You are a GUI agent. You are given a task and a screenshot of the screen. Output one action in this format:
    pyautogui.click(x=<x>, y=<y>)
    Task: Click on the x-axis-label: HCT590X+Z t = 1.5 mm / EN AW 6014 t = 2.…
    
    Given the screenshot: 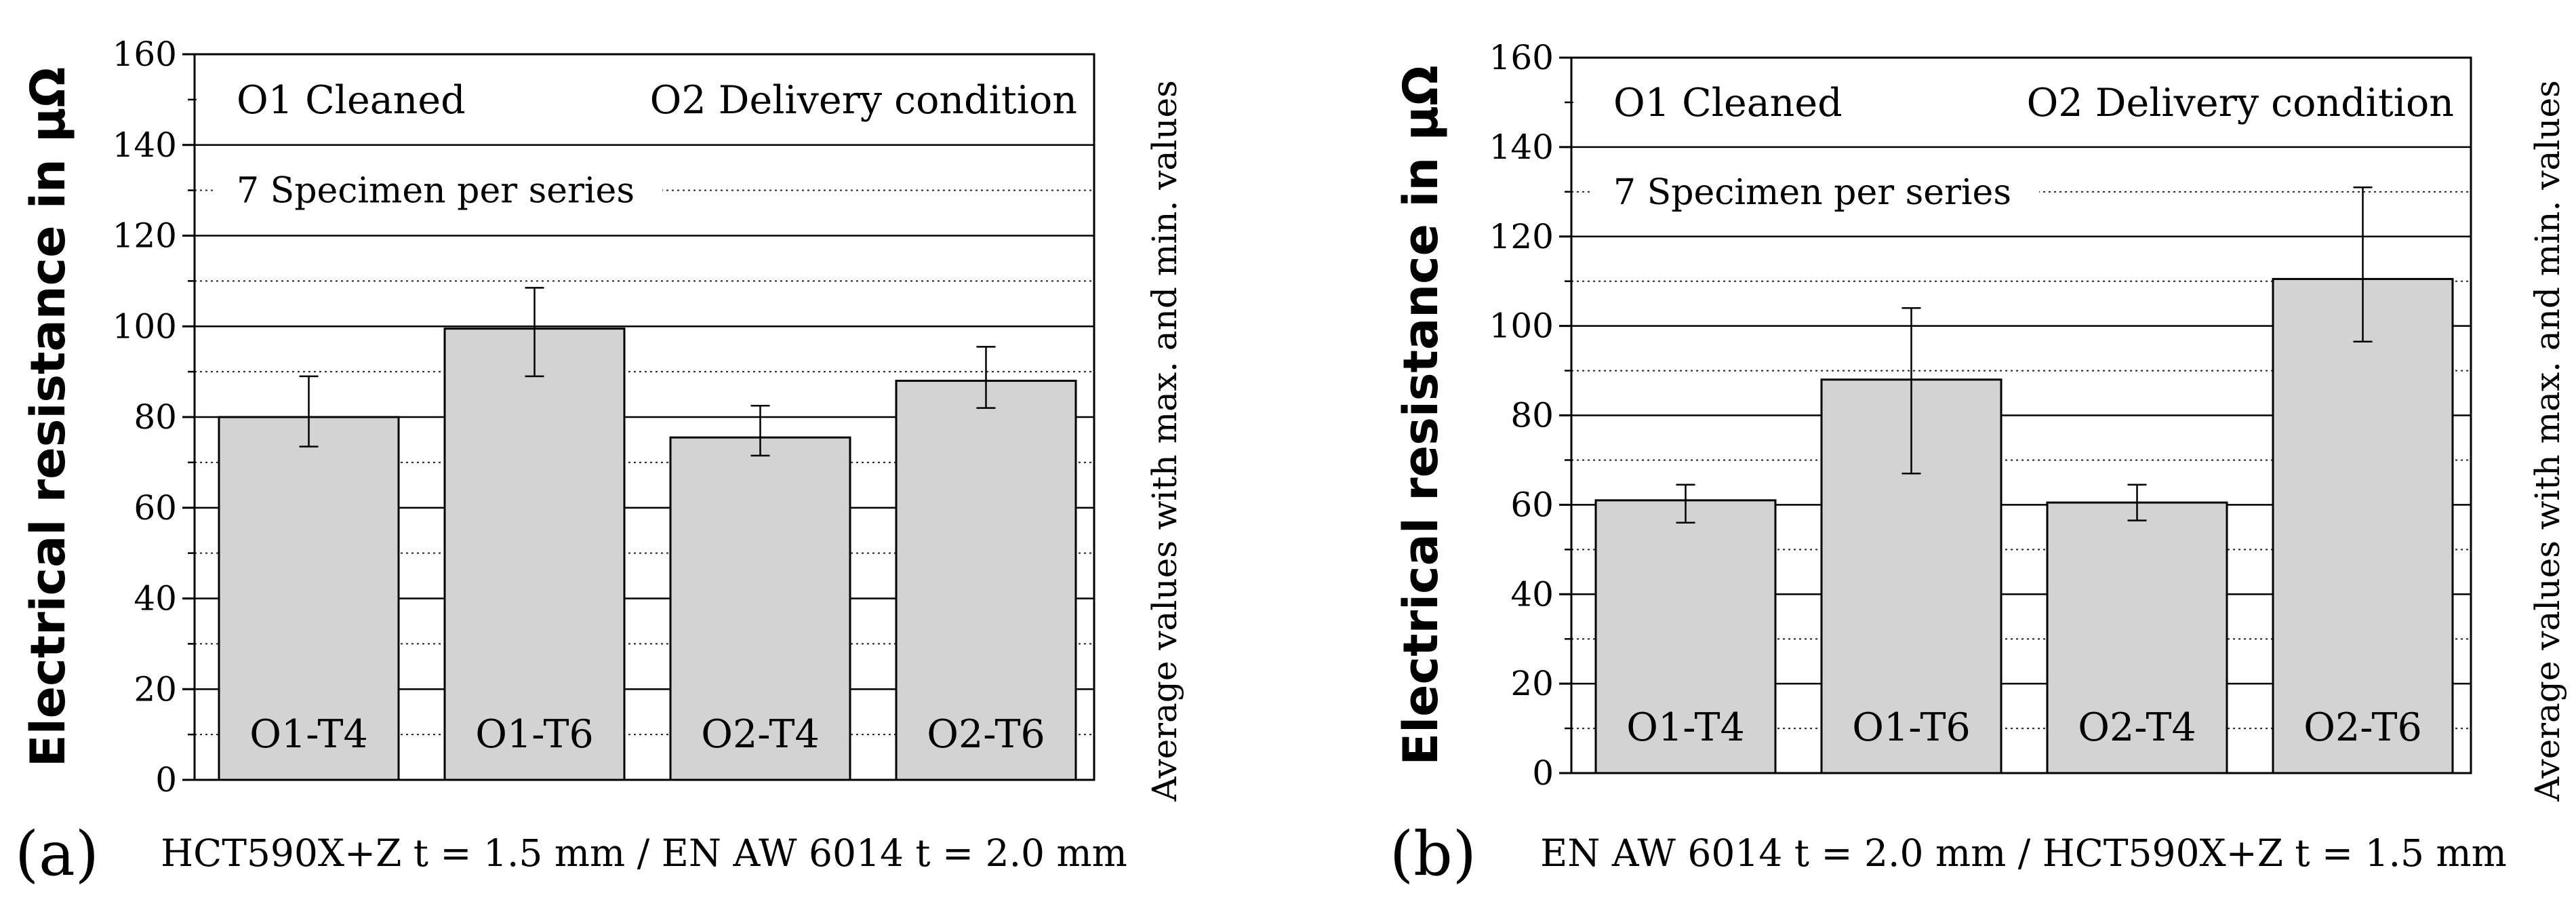 What is the action you would take?
    pyautogui.click(x=644, y=853)
    